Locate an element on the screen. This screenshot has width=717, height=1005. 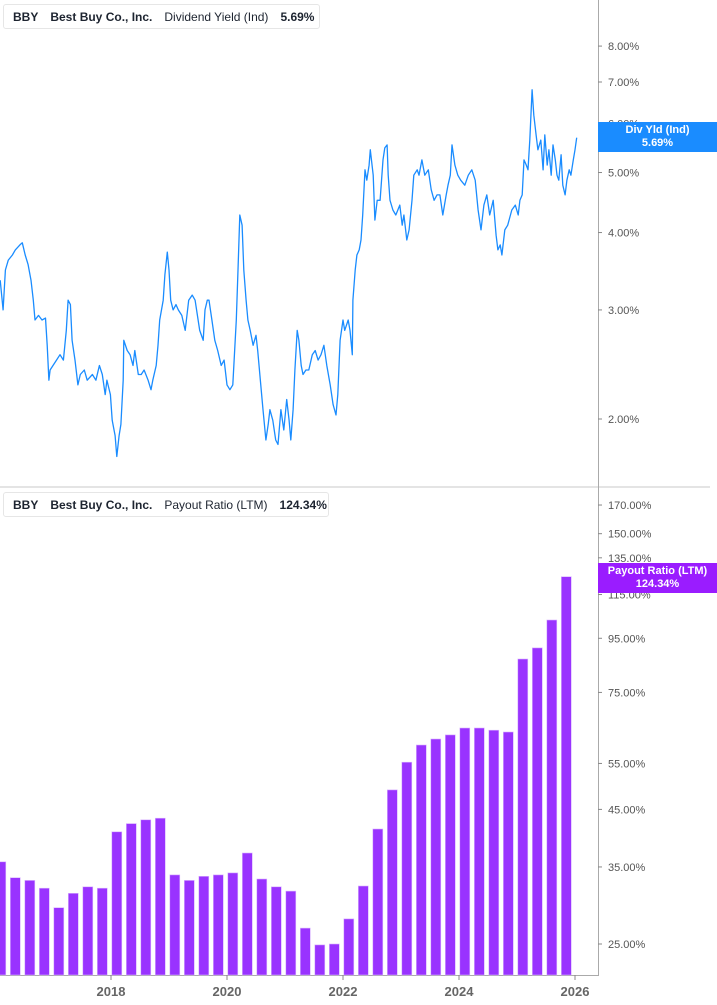
legend-metric: Dividend Yield (Ind) is located at coordinates (216, 16).